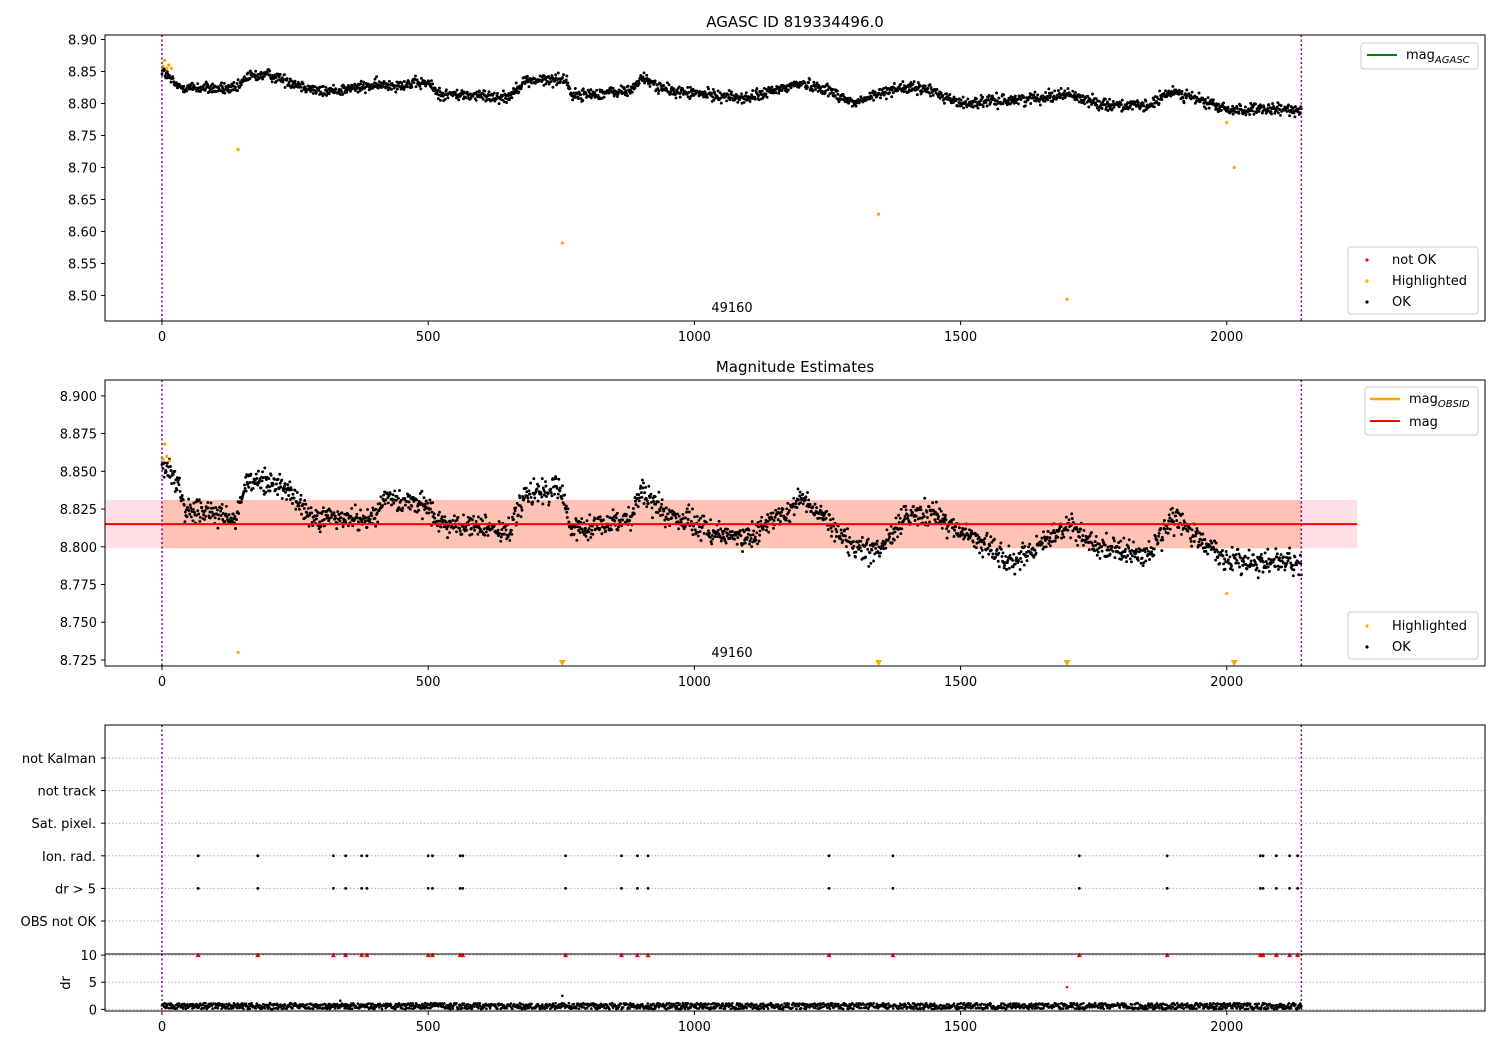  What do you see at coordinates (1454, 404) in the screenshot?
I see `obsid-legend-sub: OBSID` at bounding box center [1454, 404].